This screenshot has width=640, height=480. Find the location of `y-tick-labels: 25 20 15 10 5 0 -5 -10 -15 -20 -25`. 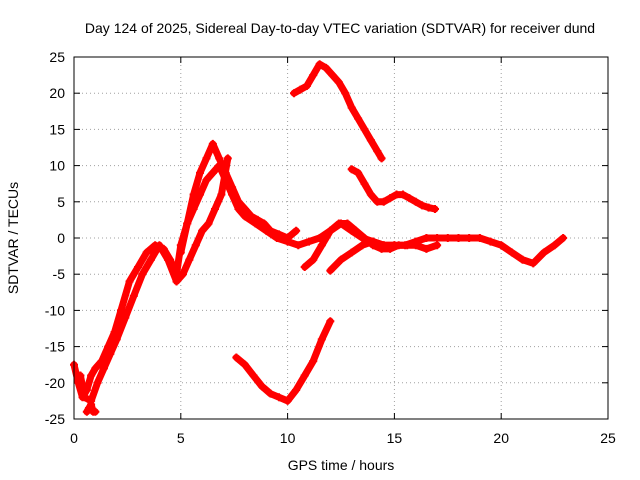

y-tick-labels: 25 20 15 10 5 0 -5 -10 -15 -20 -25 is located at coordinates (55, 238).